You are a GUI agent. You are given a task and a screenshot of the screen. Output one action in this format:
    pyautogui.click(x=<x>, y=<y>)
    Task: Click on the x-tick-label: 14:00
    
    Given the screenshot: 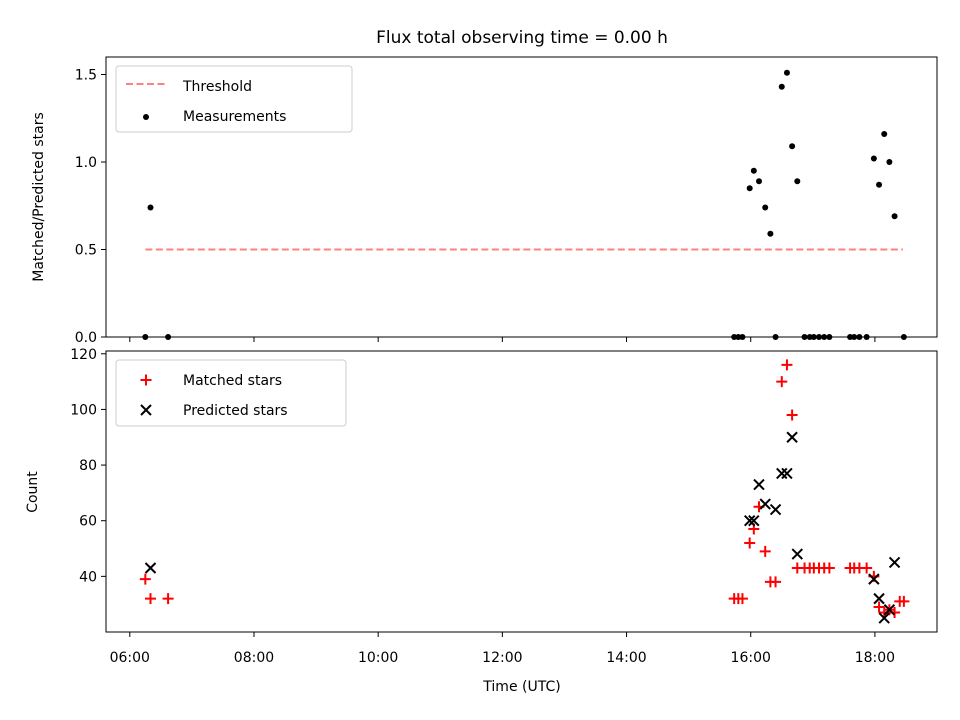 What is the action you would take?
    pyautogui.click(x=626, y=658)
    